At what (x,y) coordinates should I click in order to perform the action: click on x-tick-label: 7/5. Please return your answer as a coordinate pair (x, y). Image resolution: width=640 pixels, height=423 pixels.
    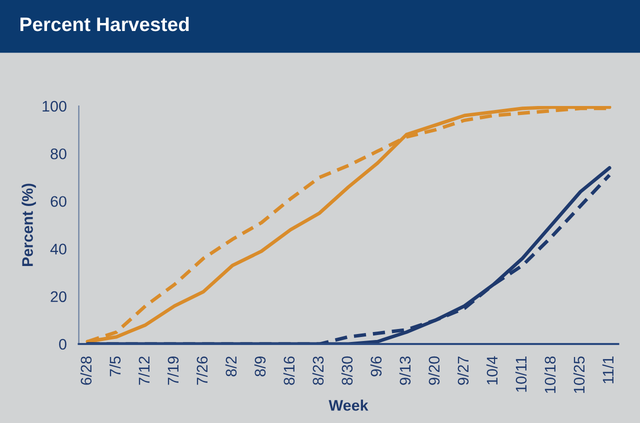
    Looking at the image, I should click on (115, 366).